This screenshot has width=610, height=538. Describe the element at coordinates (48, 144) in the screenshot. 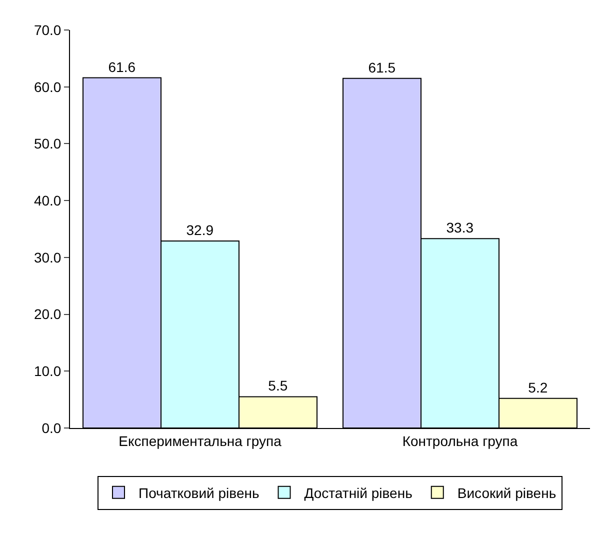

I see `y-tick-label: 50.0` at that location.